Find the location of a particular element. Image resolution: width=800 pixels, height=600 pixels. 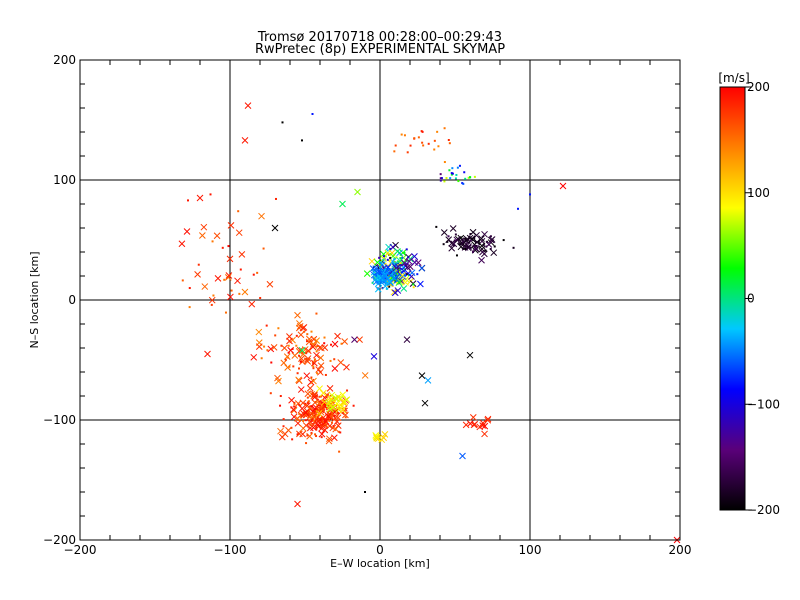

x-tick-label: 100 is located at coordinates (530, 550).